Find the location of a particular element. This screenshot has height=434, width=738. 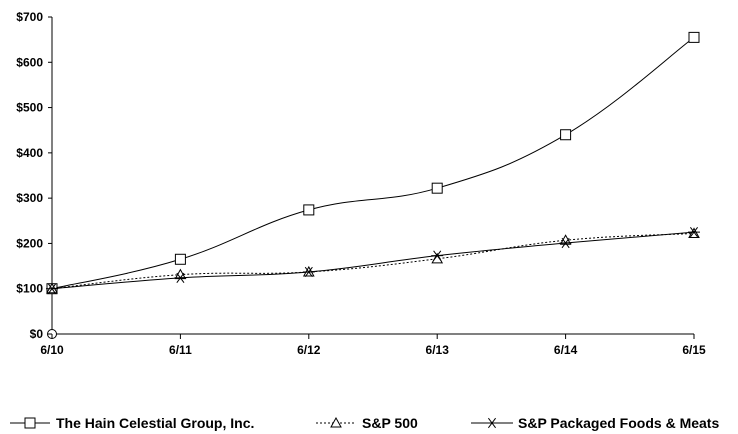

x-tick-label: 6/13 is located at coordinates (438, 350).